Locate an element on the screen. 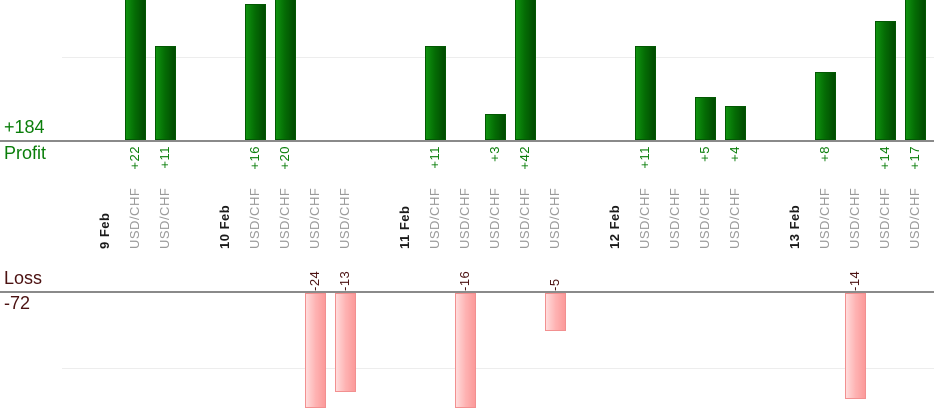  profit-total: +184 is located at coordinates (24, 127).